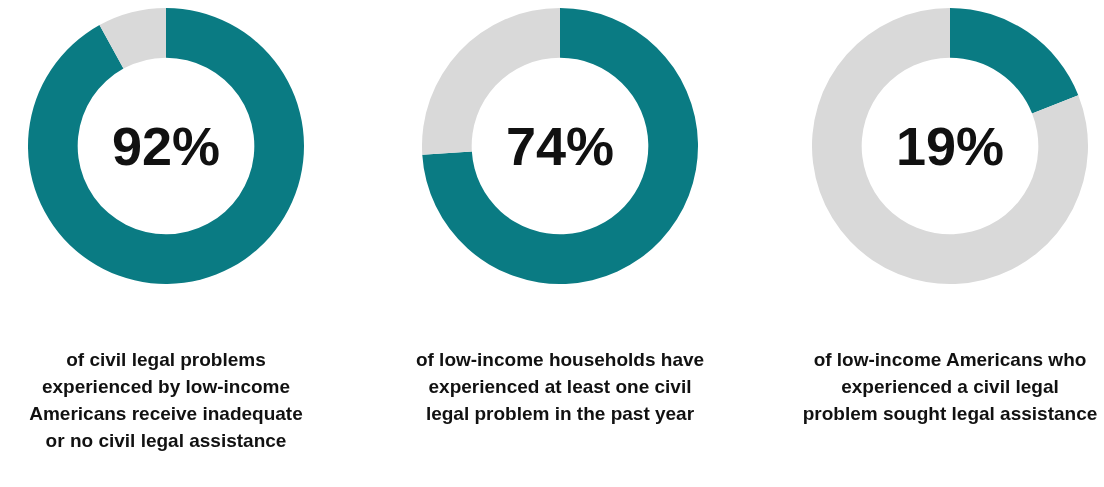  Describe the element at coordinates (166, 400) in the screenshot. I see `text: of civil legal problems experienced by low-income Americans receive inadequate or no civil legal assistance` at that location.